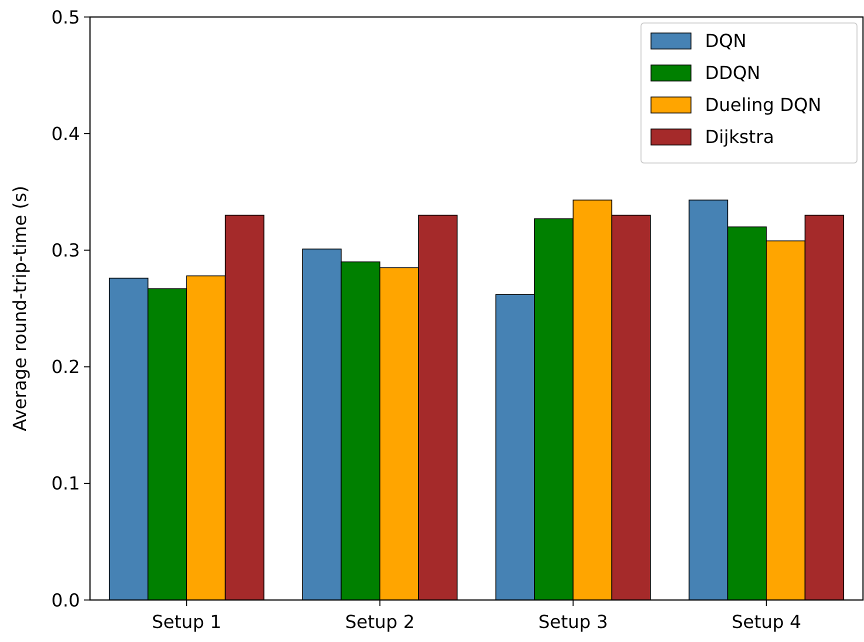  What do you see at coordinates (573, 622) in the screenshot?
I see `x-tick-label: Setup 3` at bounding box center [573, 622].